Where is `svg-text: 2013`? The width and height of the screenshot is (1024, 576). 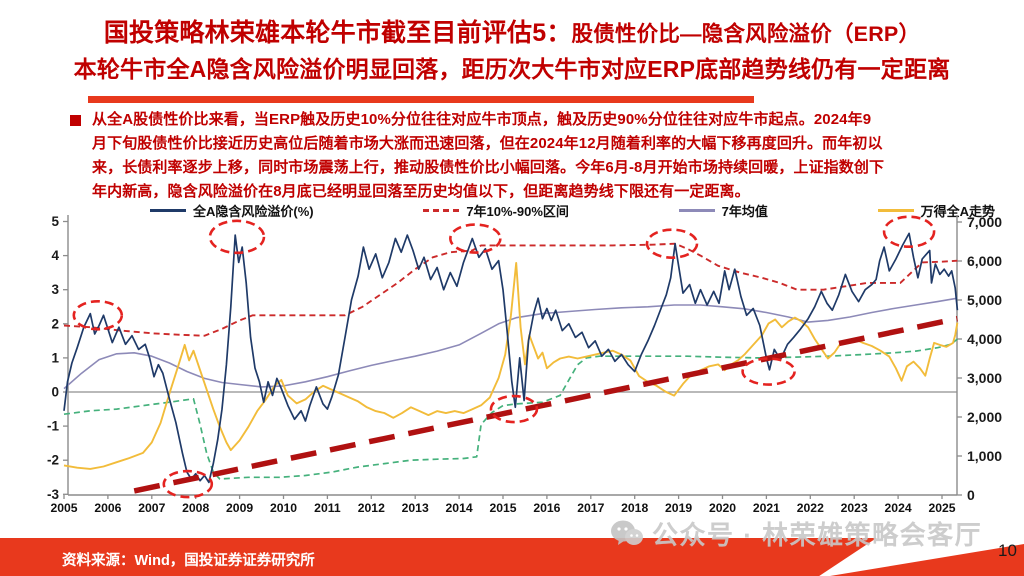
svg-text: 2013 is located at coordinates (415, 508).